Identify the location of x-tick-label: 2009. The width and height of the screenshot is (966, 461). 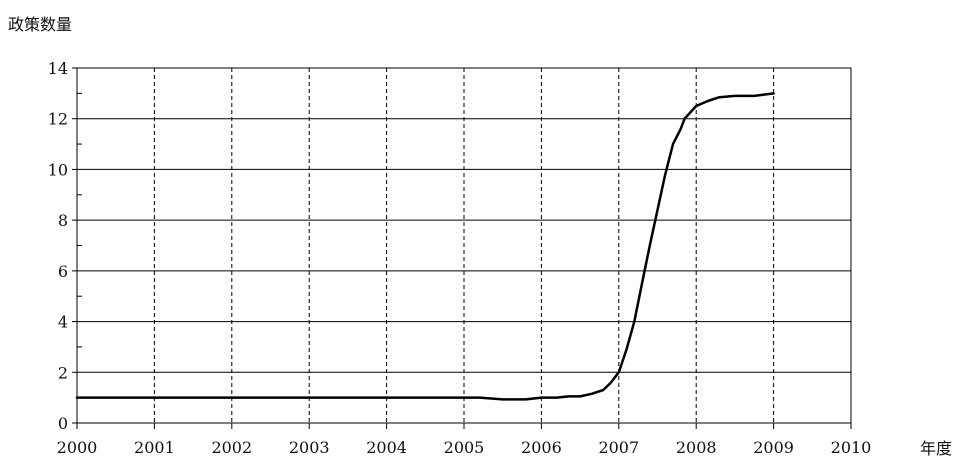
(773, 447).